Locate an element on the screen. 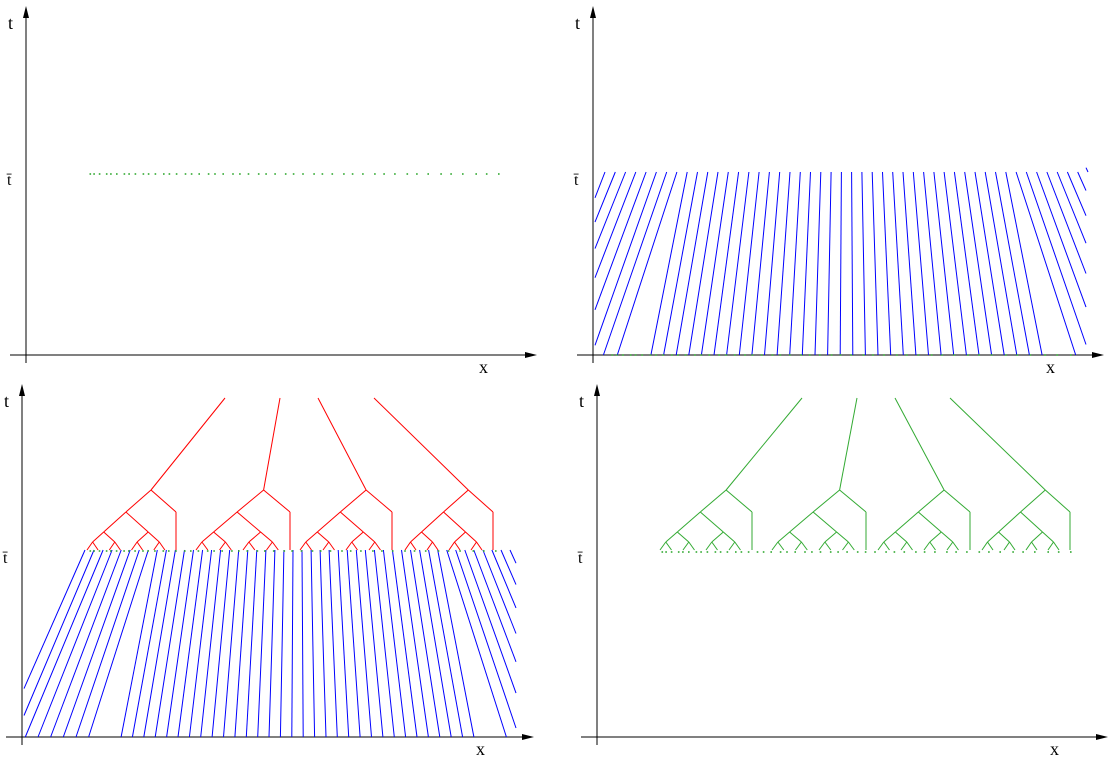 The image size is (1110, 760). t-axis-label: t is located at coordinates (10, 23).